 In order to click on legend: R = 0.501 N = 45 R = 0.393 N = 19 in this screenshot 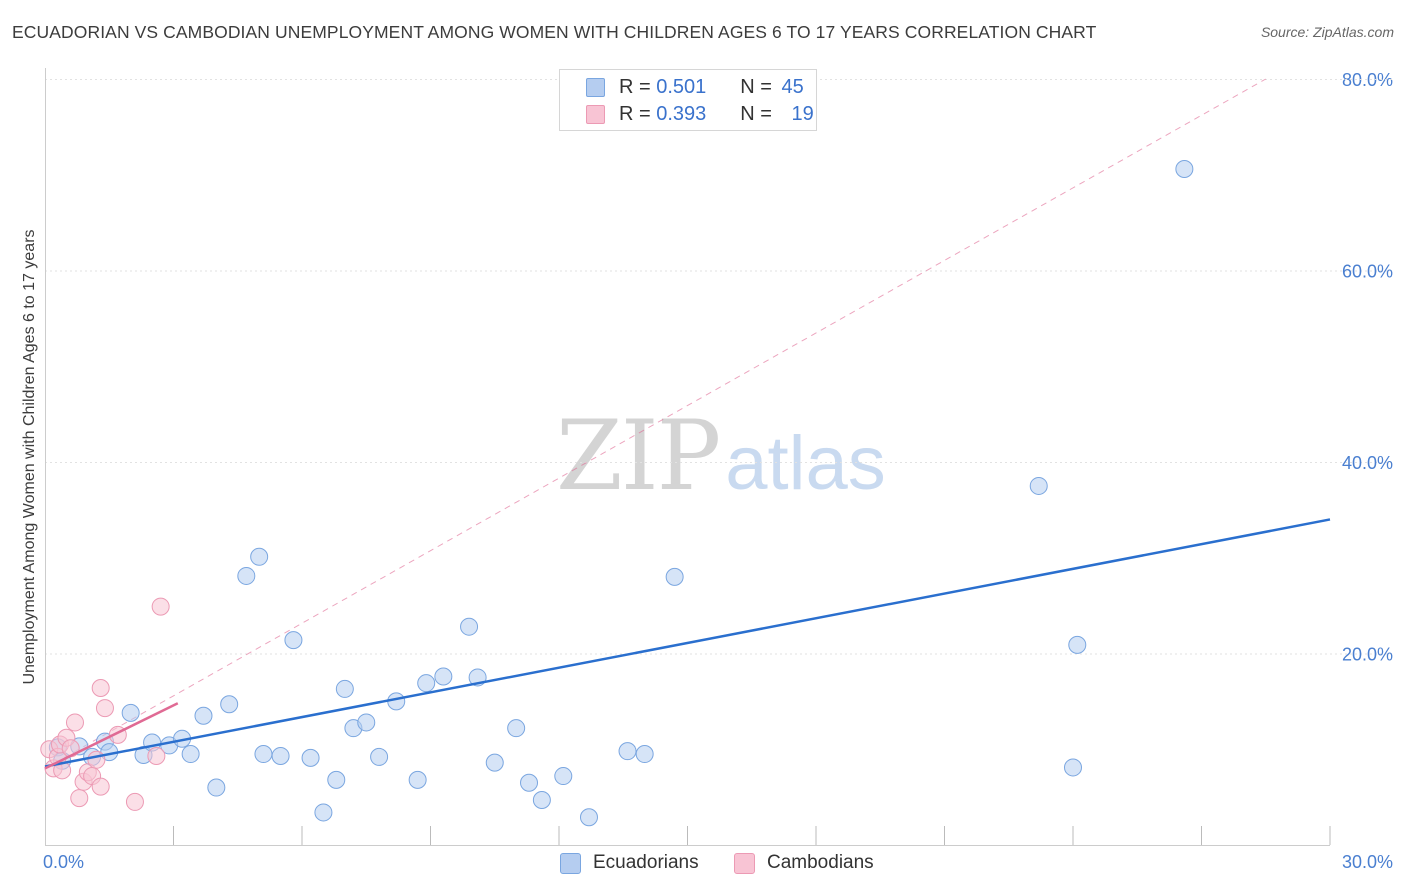, I will do `click(688, 100)`.